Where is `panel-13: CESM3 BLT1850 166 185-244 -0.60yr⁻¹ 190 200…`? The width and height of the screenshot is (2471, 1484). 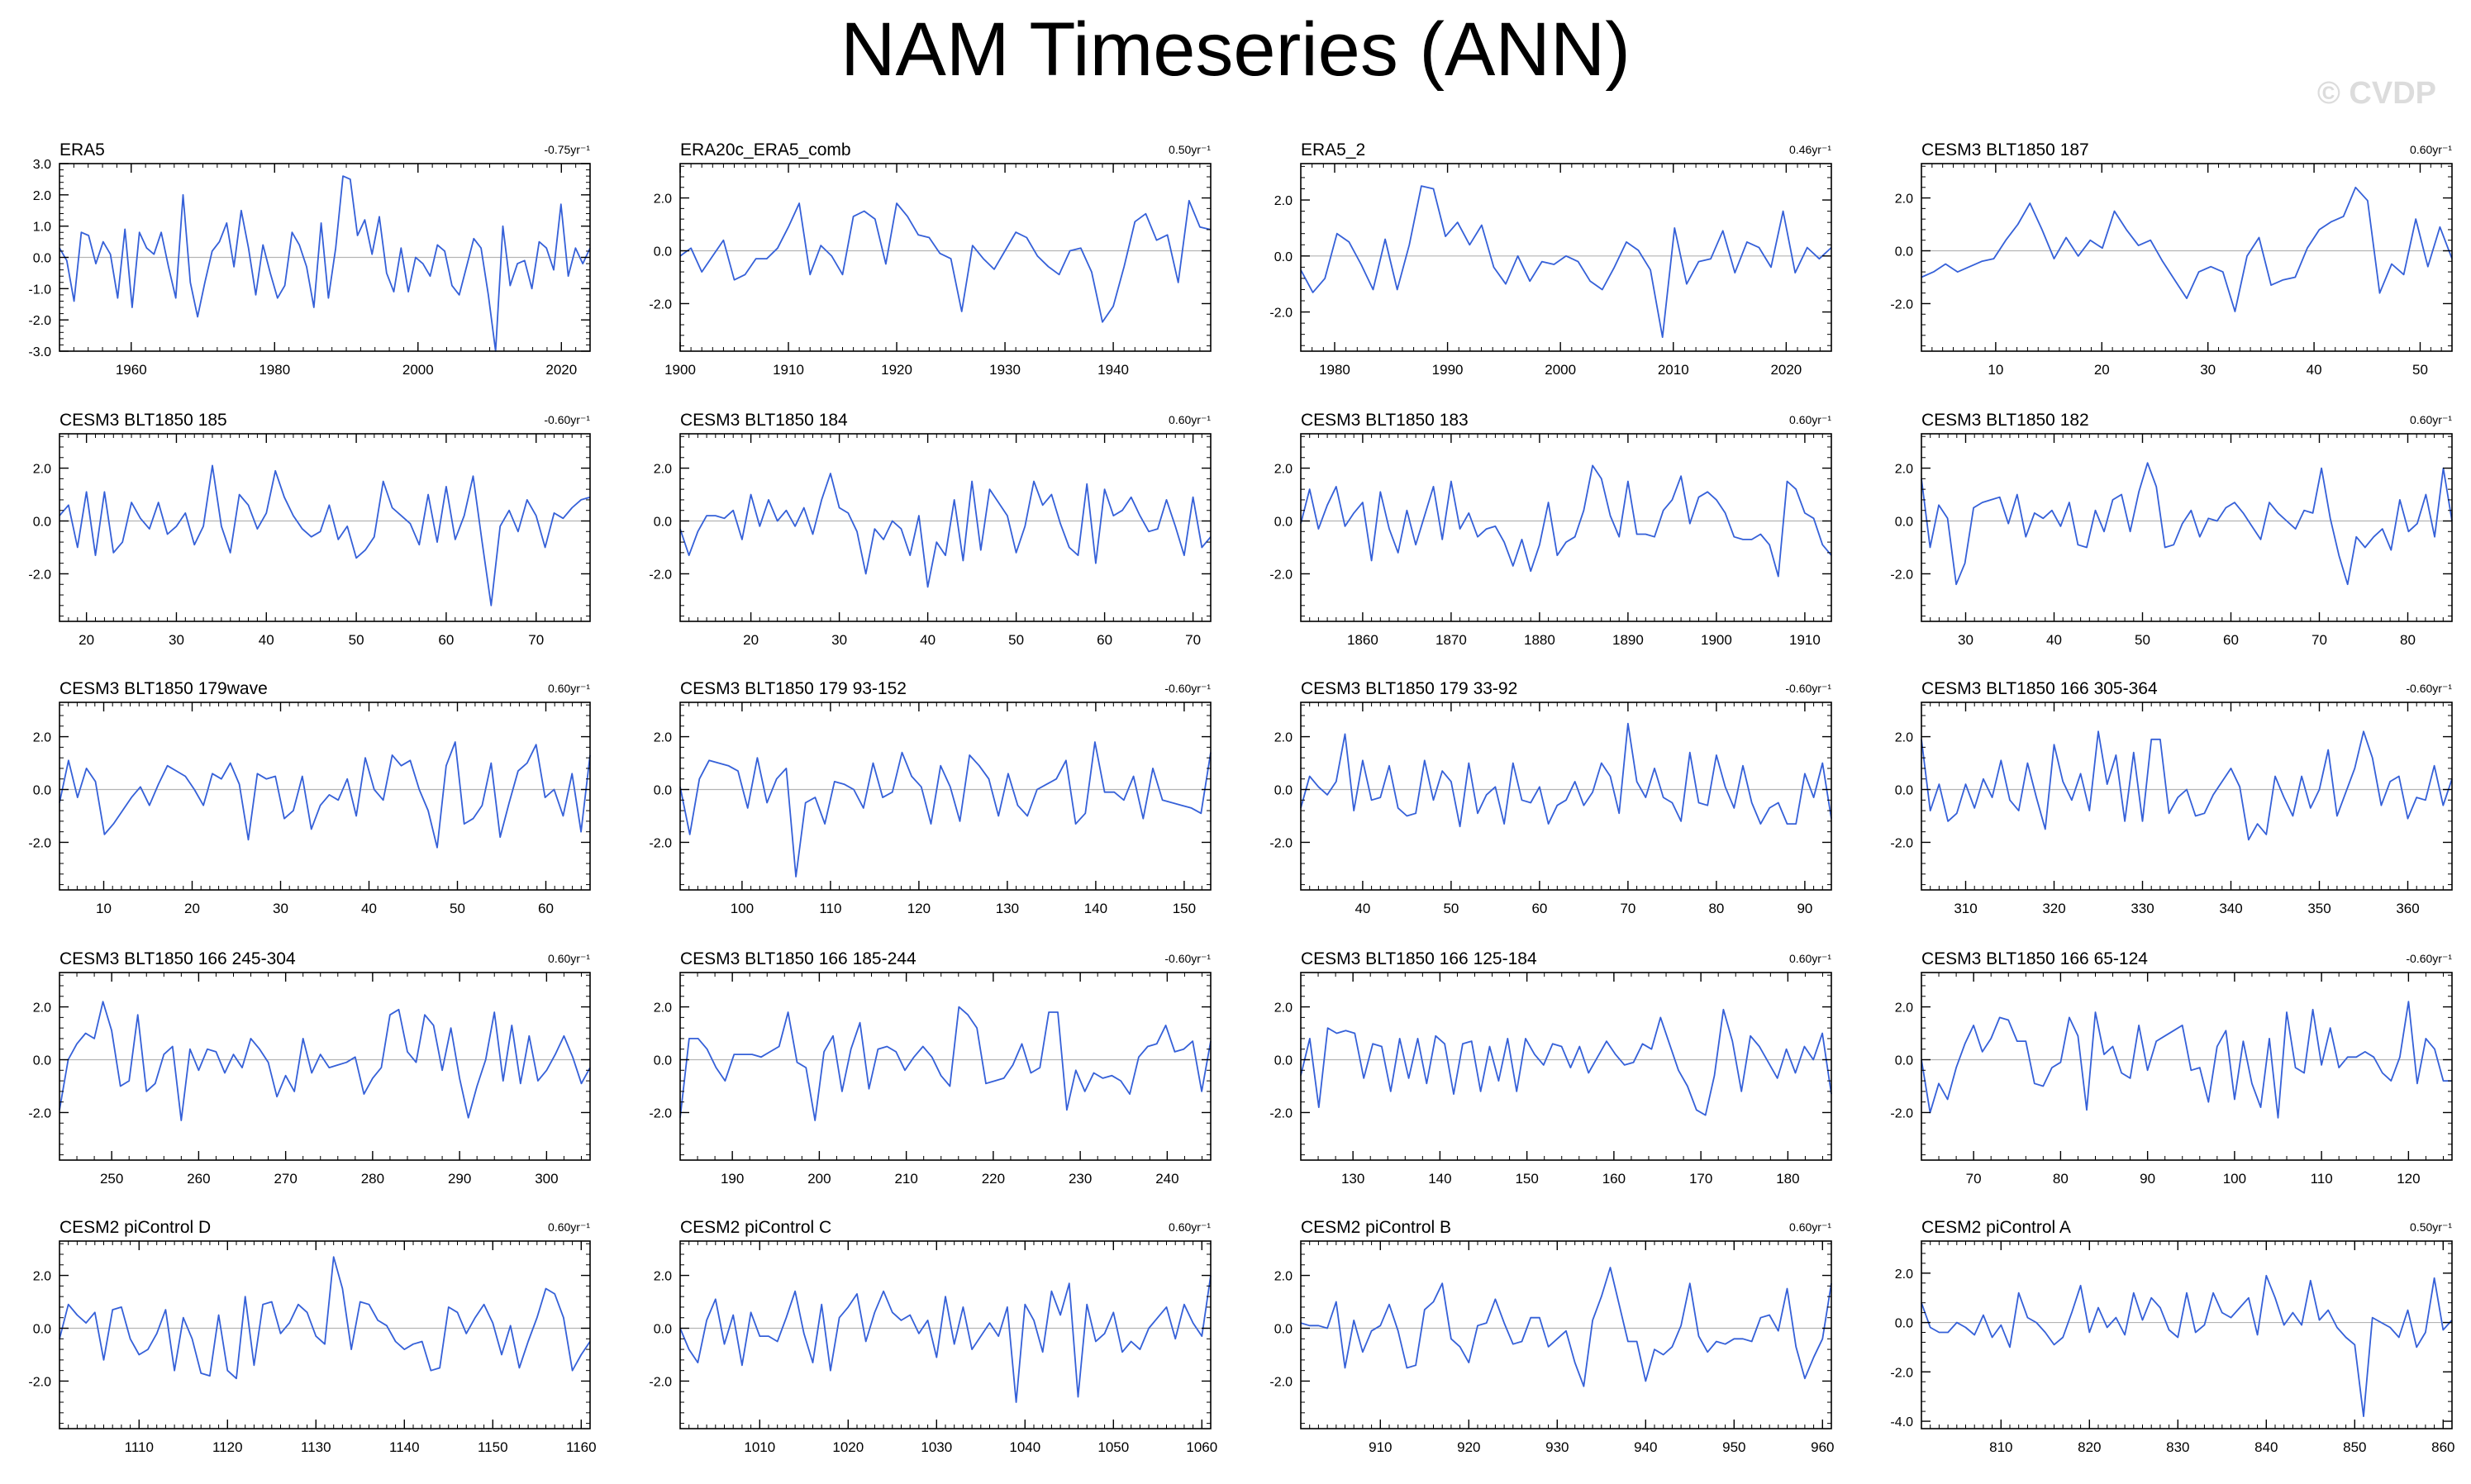 panel-13: CESM3 BLT1850 166 185-244 -0.60yr⁻¹ 190 200… is located at coordinates (931, 1068).